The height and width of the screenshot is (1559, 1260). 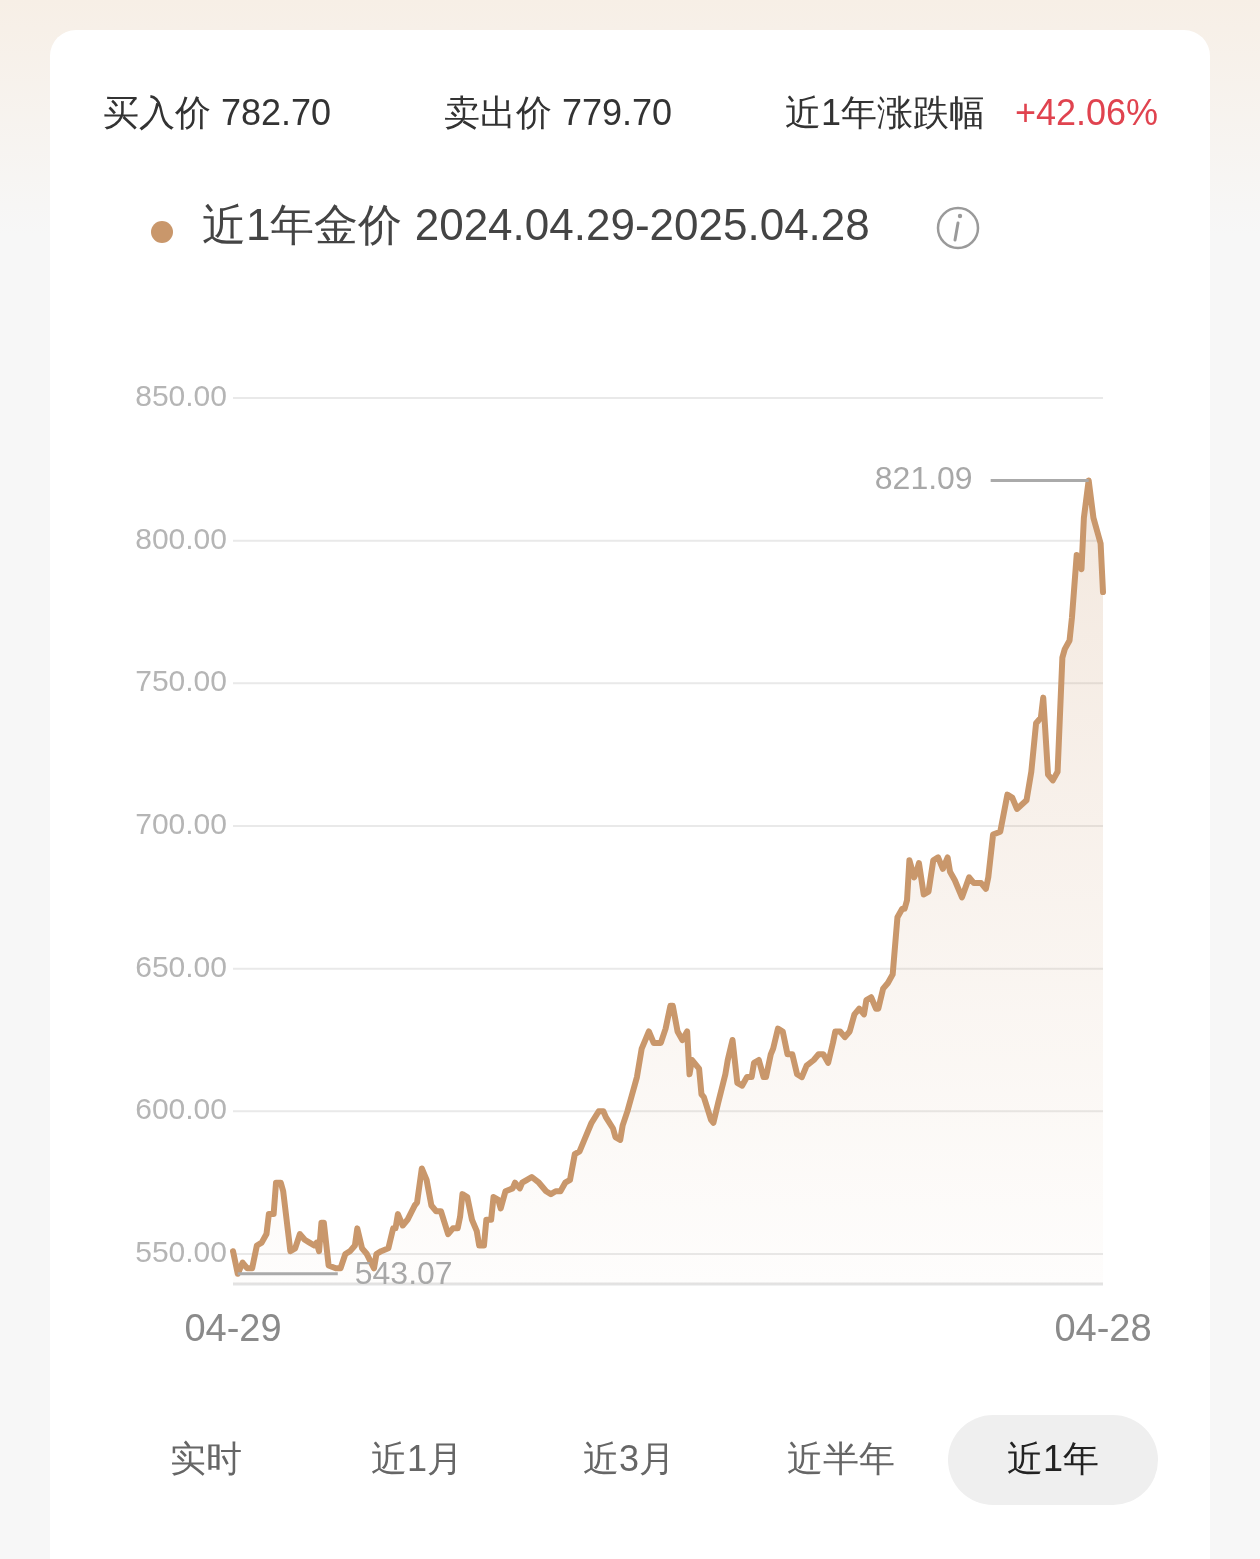 I want to click on text: 近3月, so click(x=629, y=1458).